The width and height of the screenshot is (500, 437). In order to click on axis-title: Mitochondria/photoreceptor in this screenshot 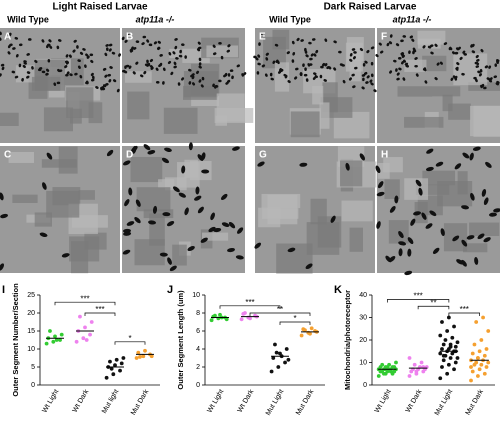, I will do `click(347, 340)`.